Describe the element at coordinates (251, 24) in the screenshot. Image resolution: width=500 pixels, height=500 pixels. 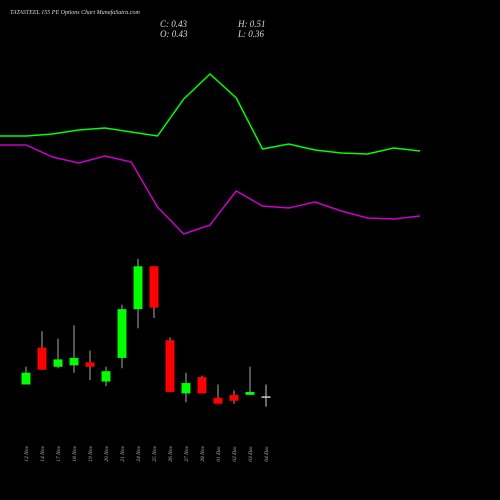
I see `ohlc-high: H: 0.51` at that location.